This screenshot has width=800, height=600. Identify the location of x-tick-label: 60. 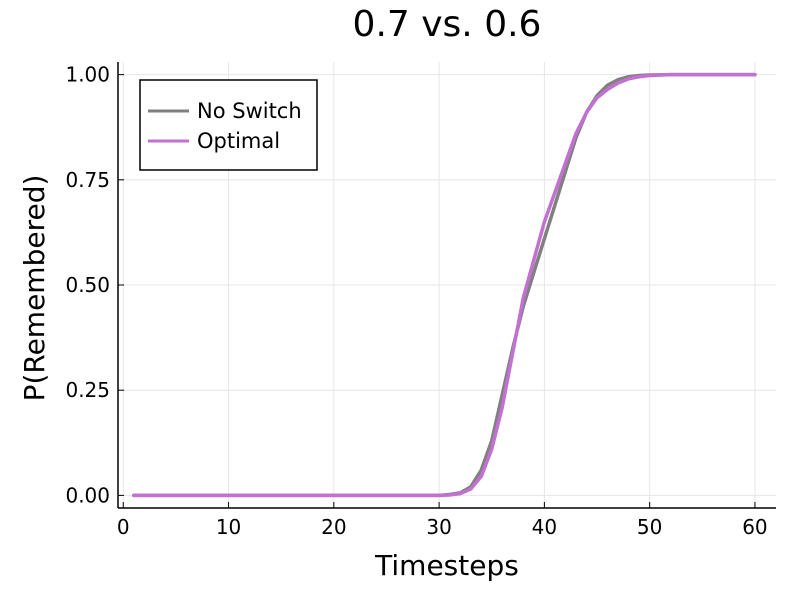
(754, 527).